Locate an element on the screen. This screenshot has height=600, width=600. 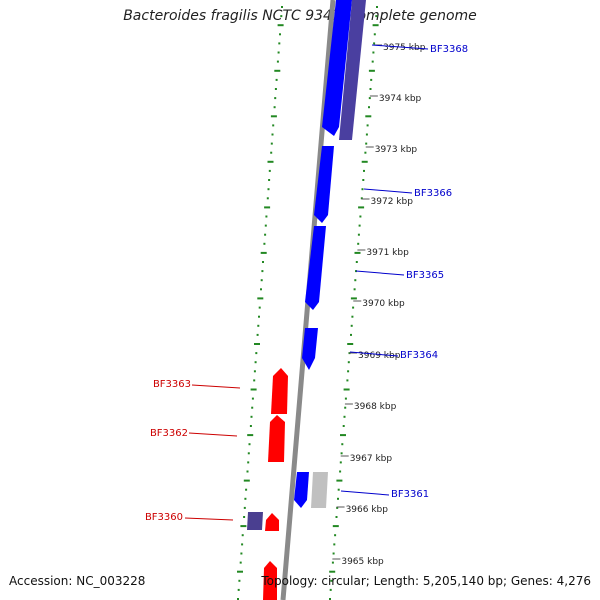
gene-bf3361-feature is located at coordinates (301, 490).